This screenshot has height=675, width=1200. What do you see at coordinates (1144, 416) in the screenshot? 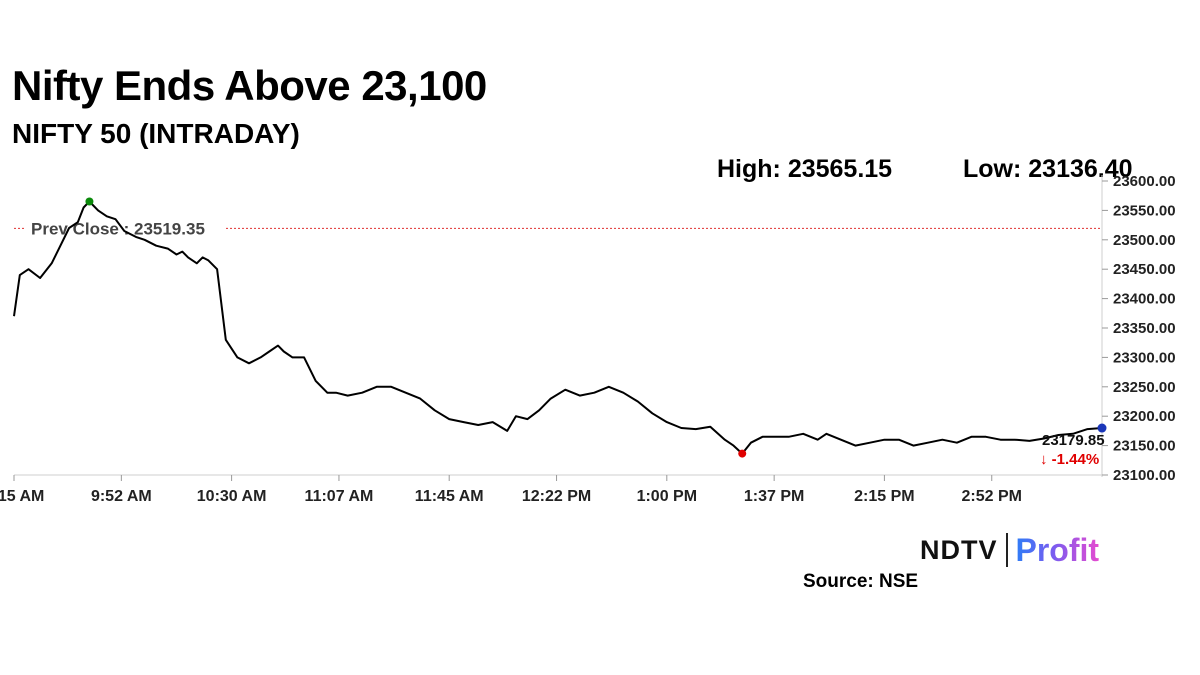
I see `y-tick-label: 23200.00` at bounding box center [1144, 416].